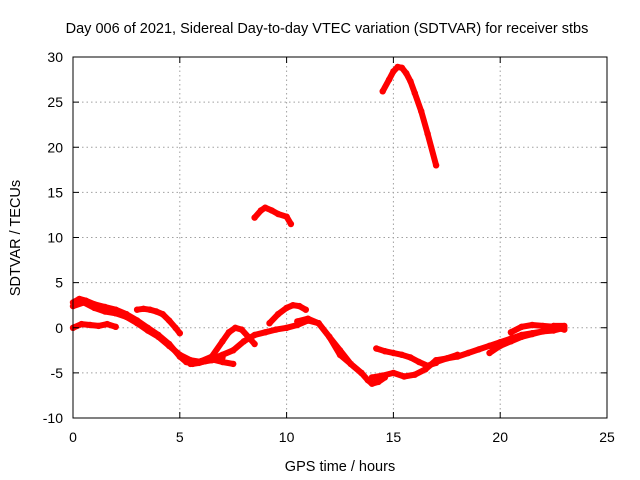 The image size is (640, 480). What do you see at coordinates (53, 418) in the screenshot?
I see `y-tick-label: -10` at bounding box center [53, 418].